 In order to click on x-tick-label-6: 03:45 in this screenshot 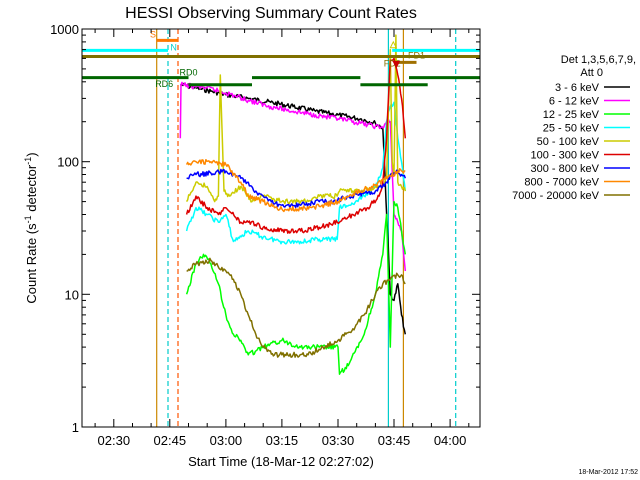, I will do `click(394, 440)`.